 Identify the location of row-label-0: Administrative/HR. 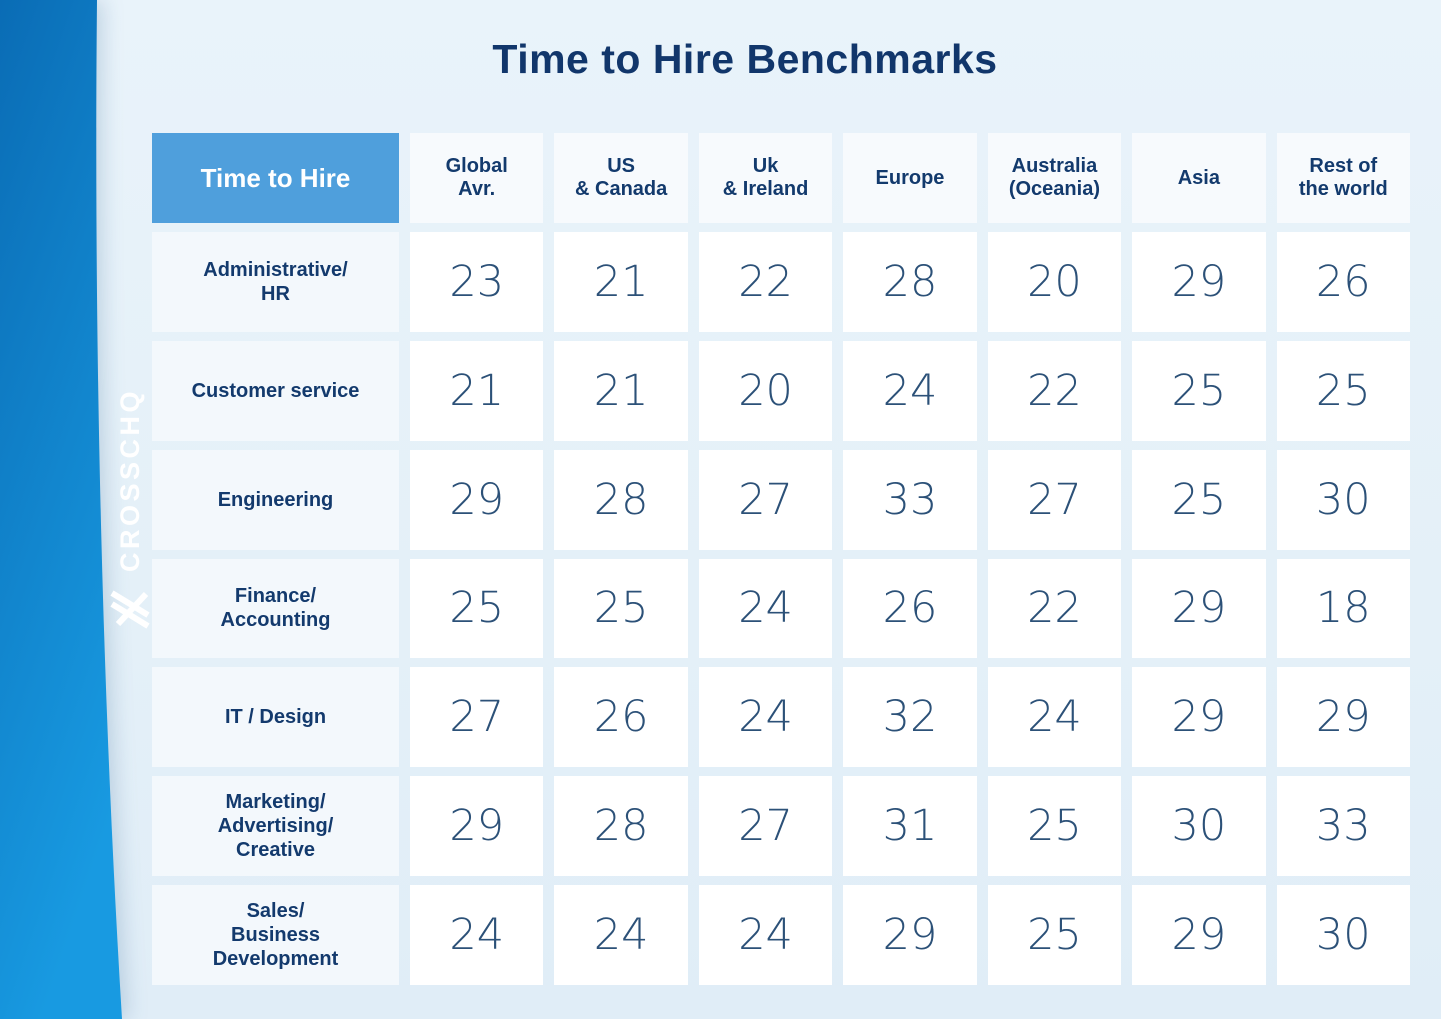
(275, 282).